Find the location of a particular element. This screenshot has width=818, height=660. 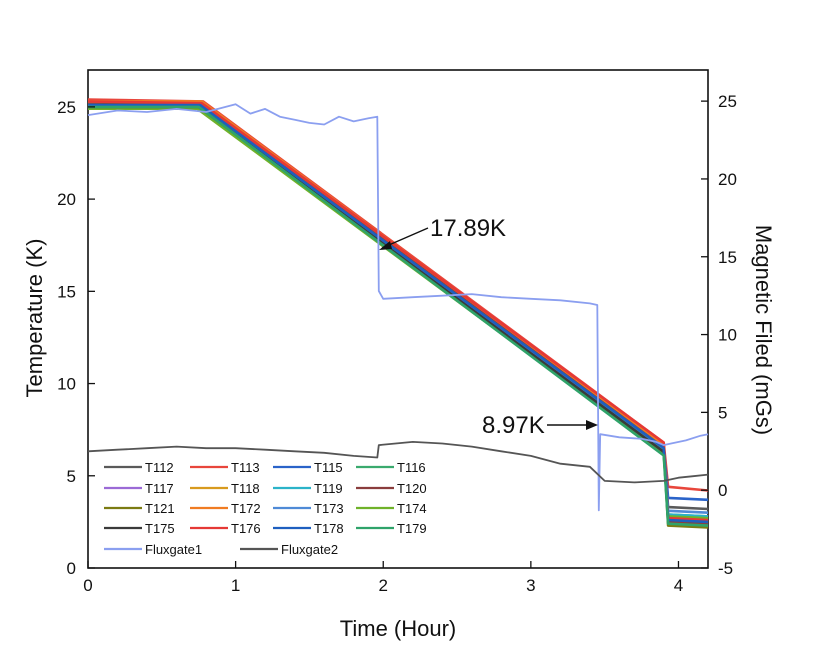

legend-label-t178: T178 is located at coordinates (329, 528).